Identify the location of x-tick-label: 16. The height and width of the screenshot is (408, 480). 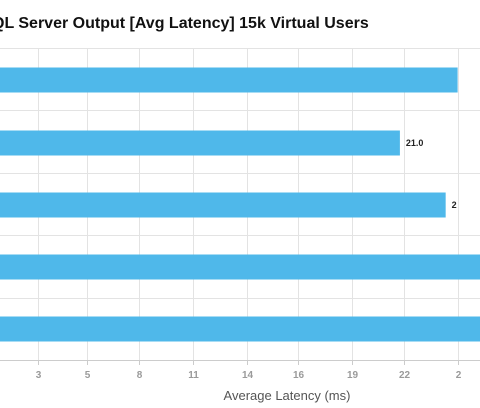
(299, 375).